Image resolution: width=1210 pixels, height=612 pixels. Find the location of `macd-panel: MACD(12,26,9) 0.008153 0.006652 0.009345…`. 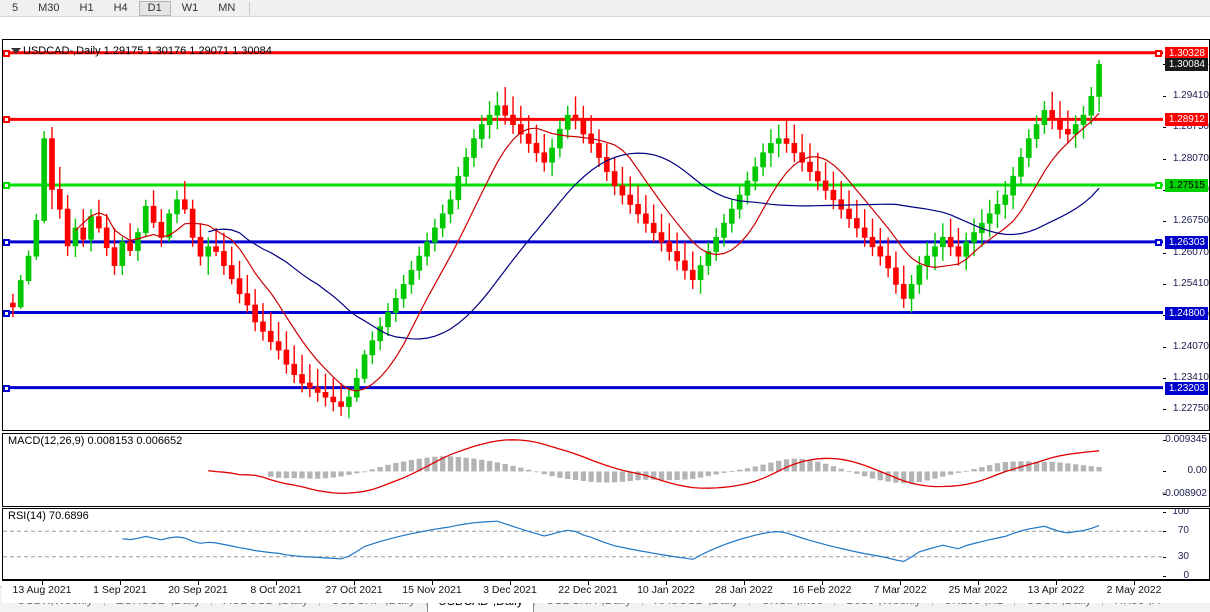

macd-panel: MACD(12,26,9) 0.008153 0.006652 0.009345… is located at coordinates (606, 470).